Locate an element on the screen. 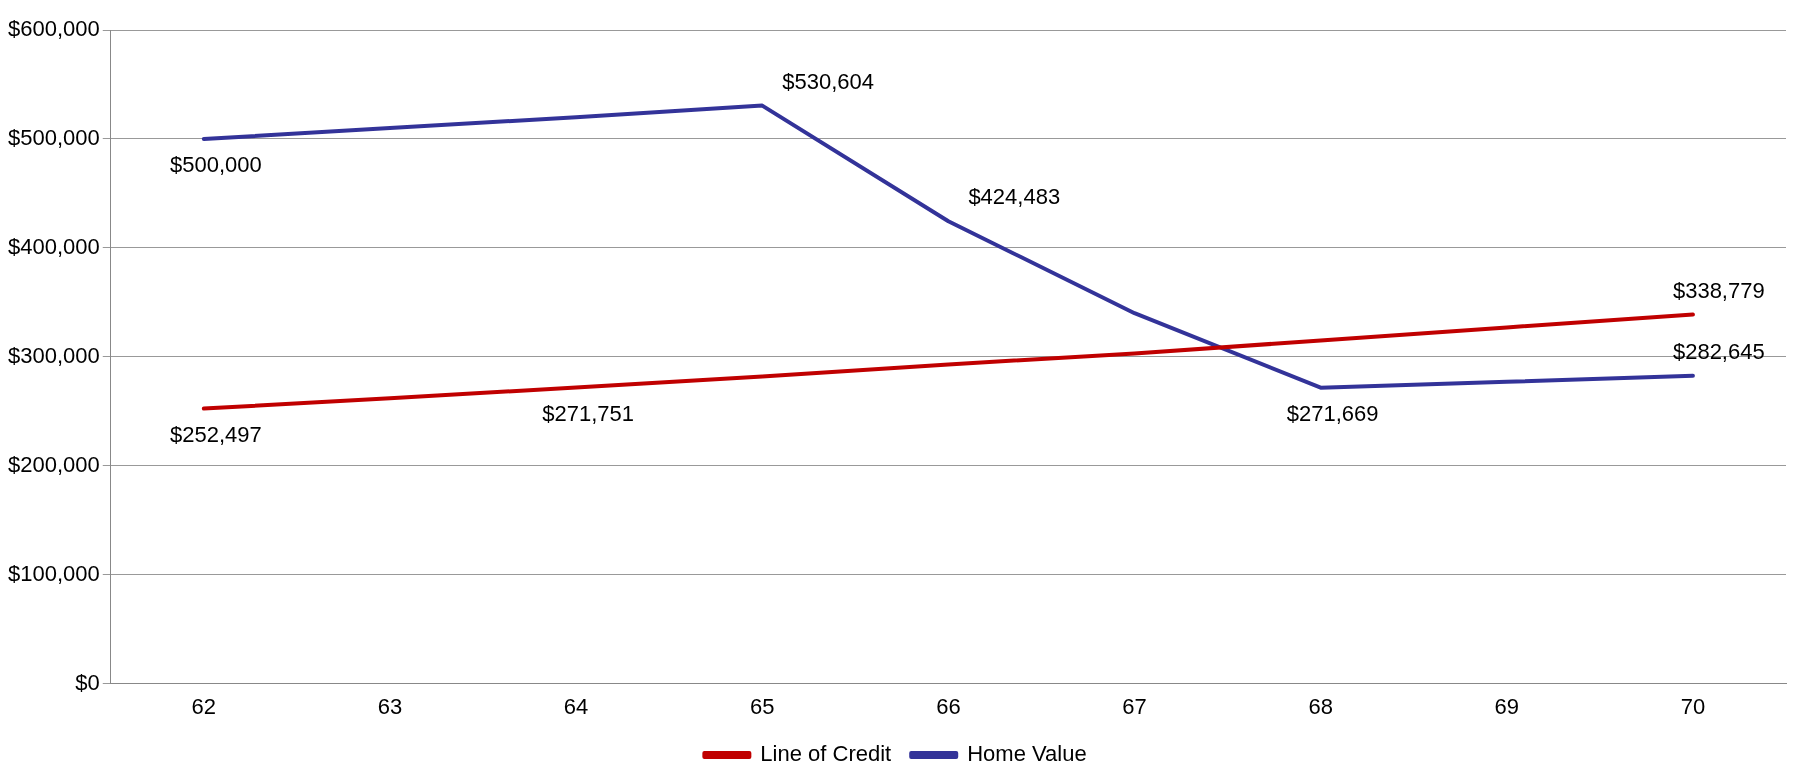  y-tick-label: $0 is located at coordinates (87, 682).